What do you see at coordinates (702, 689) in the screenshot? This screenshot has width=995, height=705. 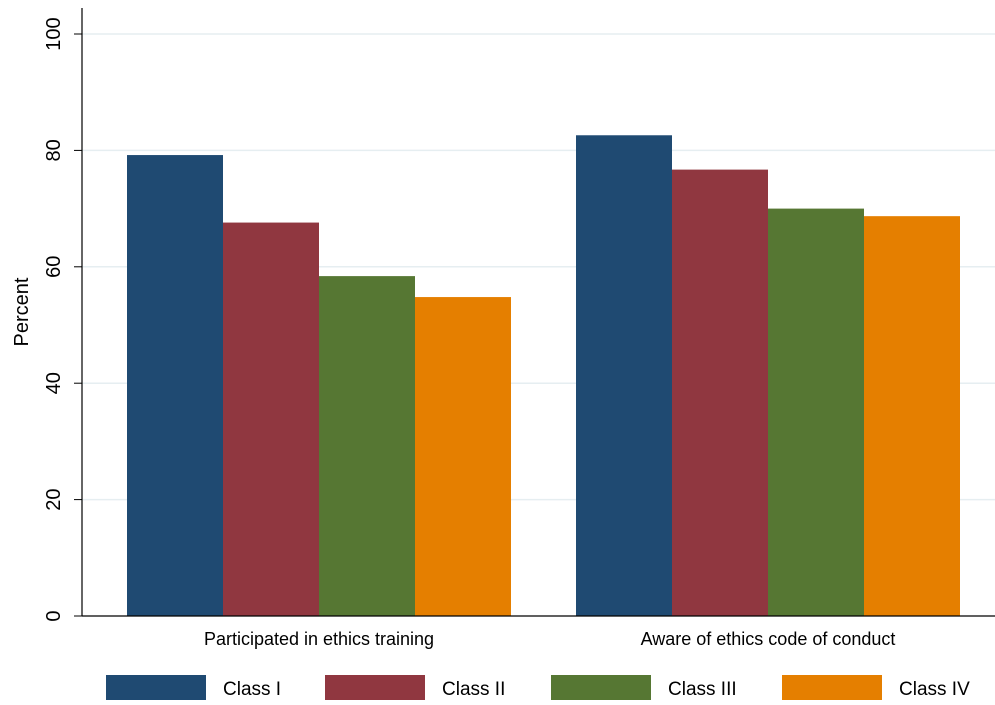 I see `legend-label: Class III` at bounding box center [702, 689].